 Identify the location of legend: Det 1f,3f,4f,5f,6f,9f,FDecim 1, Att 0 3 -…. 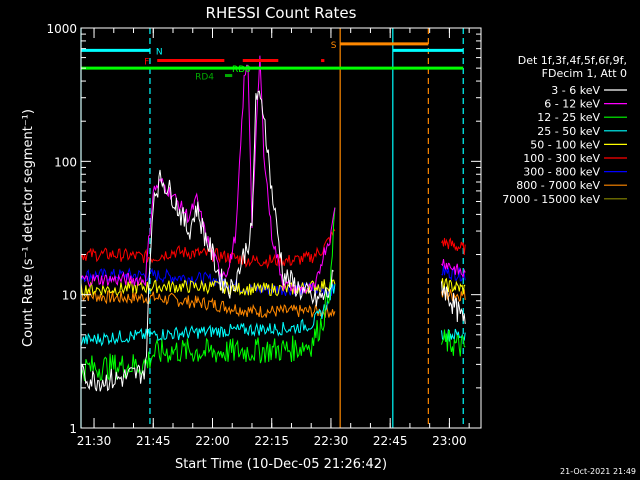
(564, 130).